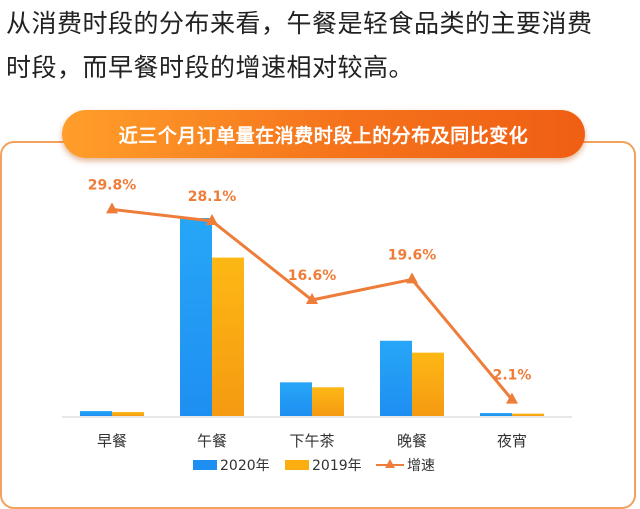 The width and height of the screenshot is (640, 509). I want to click on chart-title: 近三个月订单量在消费时段上的分布及同比变化, so click(323, 134).